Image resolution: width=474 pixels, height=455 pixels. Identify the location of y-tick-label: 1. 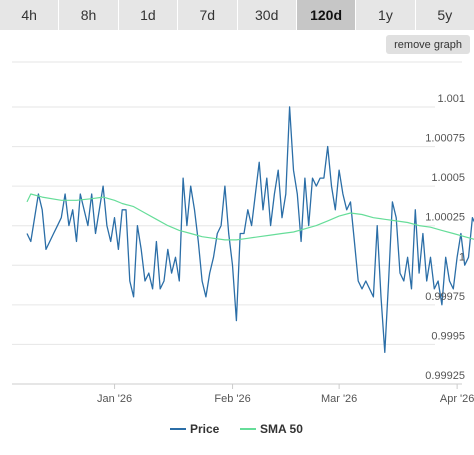
(462, 257).